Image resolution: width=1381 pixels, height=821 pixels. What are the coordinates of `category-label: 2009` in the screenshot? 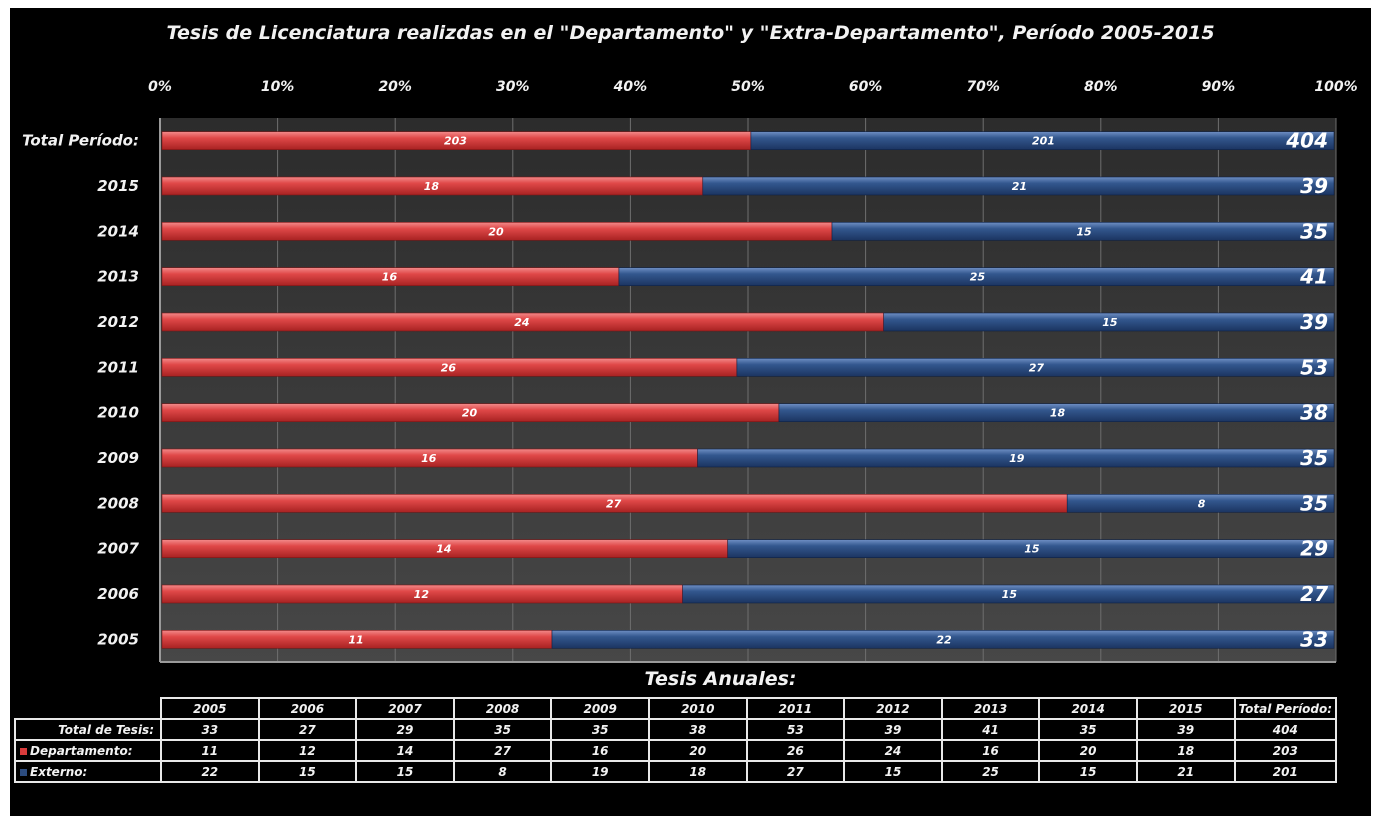 It's located at (118, 458).